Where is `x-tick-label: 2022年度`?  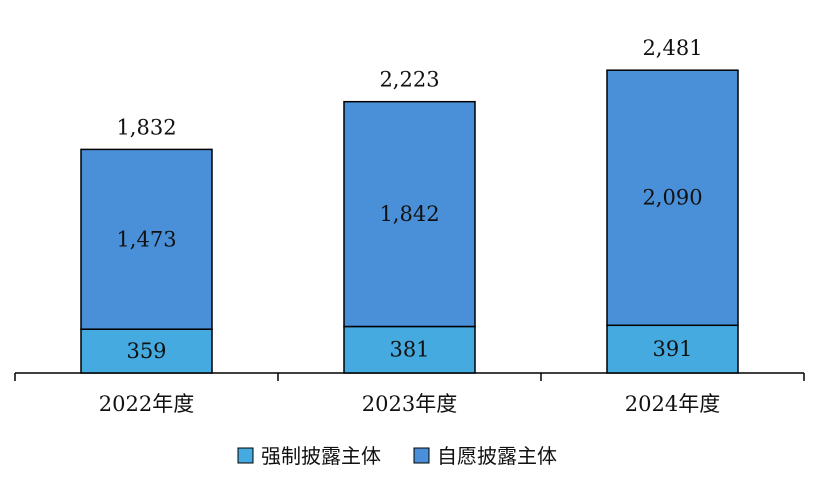
x-tick-label: 2022年度 is located at coordinates (146, 404).